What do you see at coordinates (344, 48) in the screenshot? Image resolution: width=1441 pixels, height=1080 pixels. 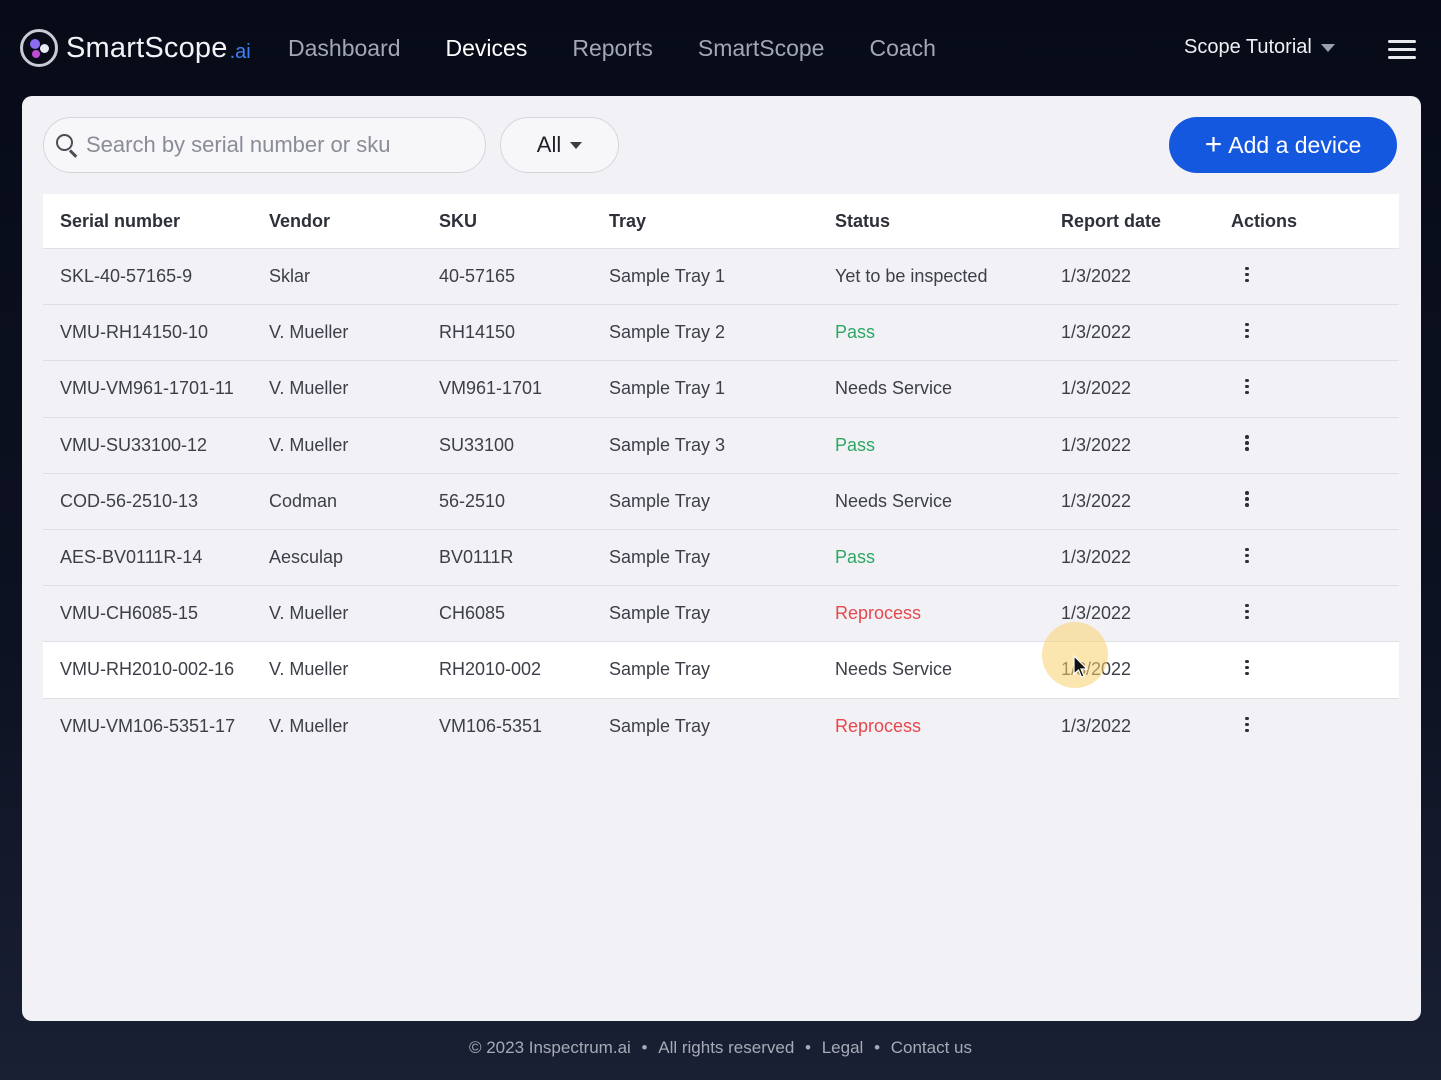 I see `nav-dashboard: Dashboard` at bounding box center [344, 48].